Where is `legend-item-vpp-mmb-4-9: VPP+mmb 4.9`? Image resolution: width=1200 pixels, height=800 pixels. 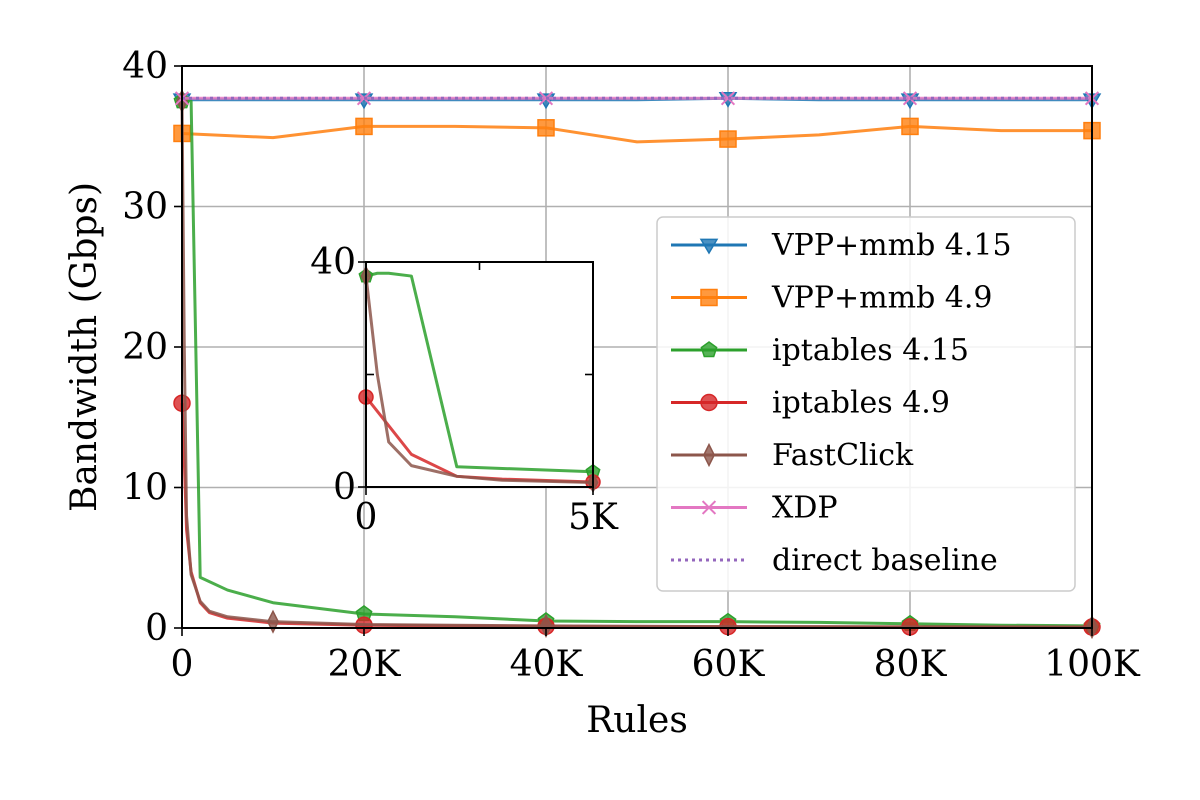
legend-item-vpp-mmb-4-9: VPP+mmb 4.9 is located at coordinates (832, 298).